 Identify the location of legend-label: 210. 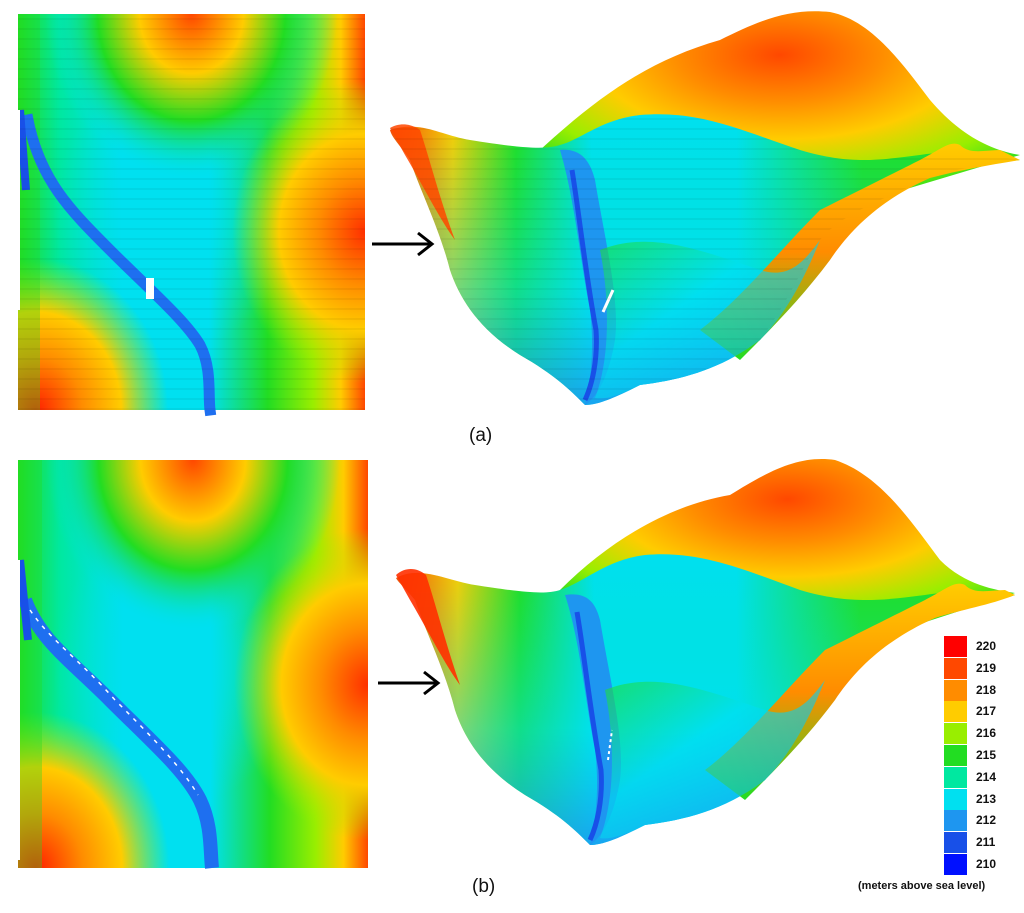
(986, 864).